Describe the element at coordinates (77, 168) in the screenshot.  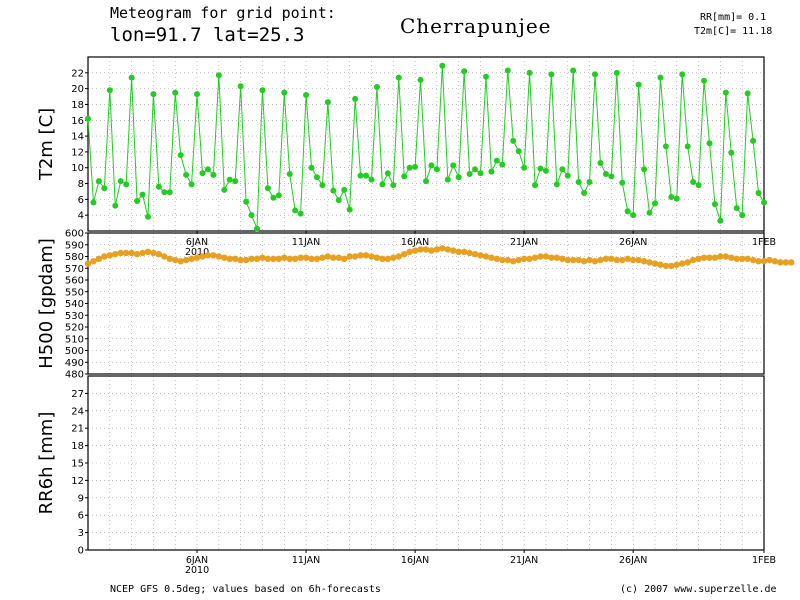
I see `y-tick-label: 10` at that location.